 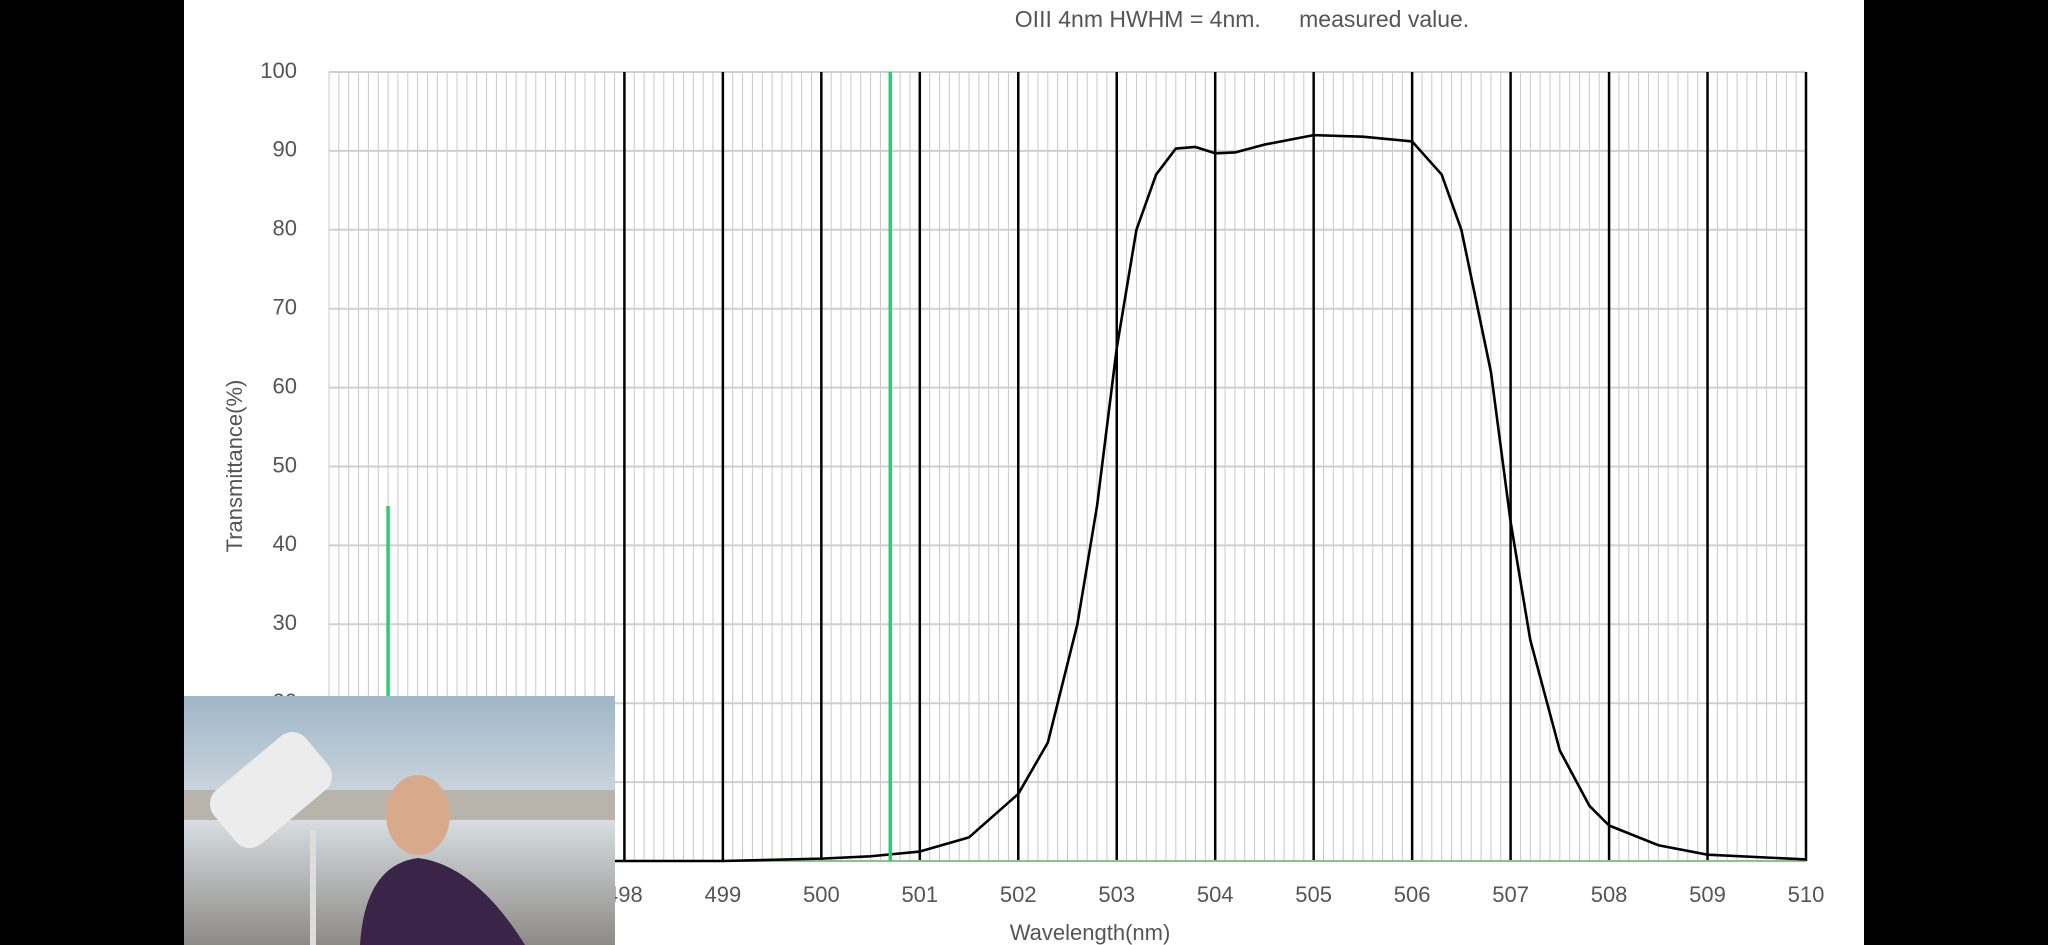 I want to click on webcam-face, so click(x=418, y=815).